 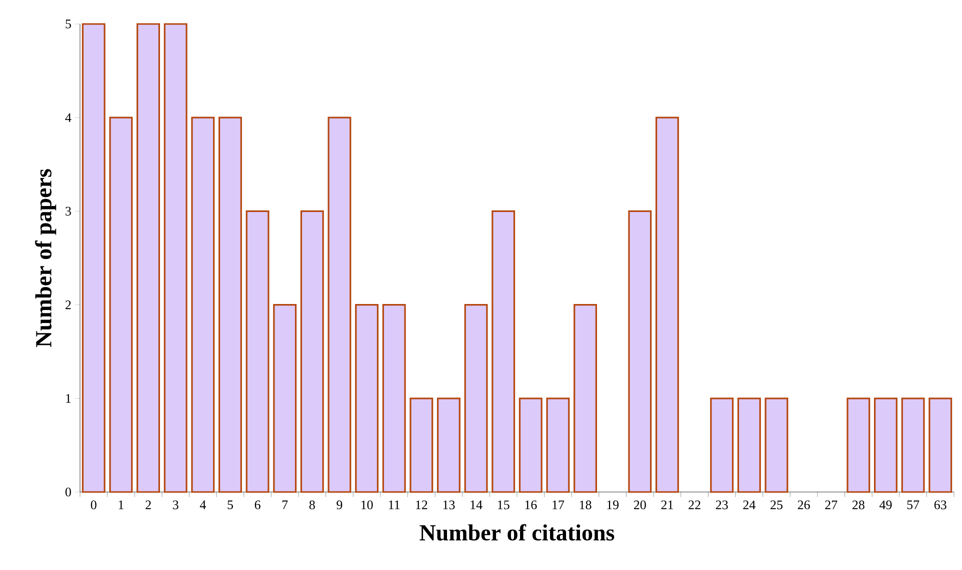 What do you see at coordinates (285, 505) in the screenshot?
I see `x-tick-label: 7` at bounding box center [285, 505].